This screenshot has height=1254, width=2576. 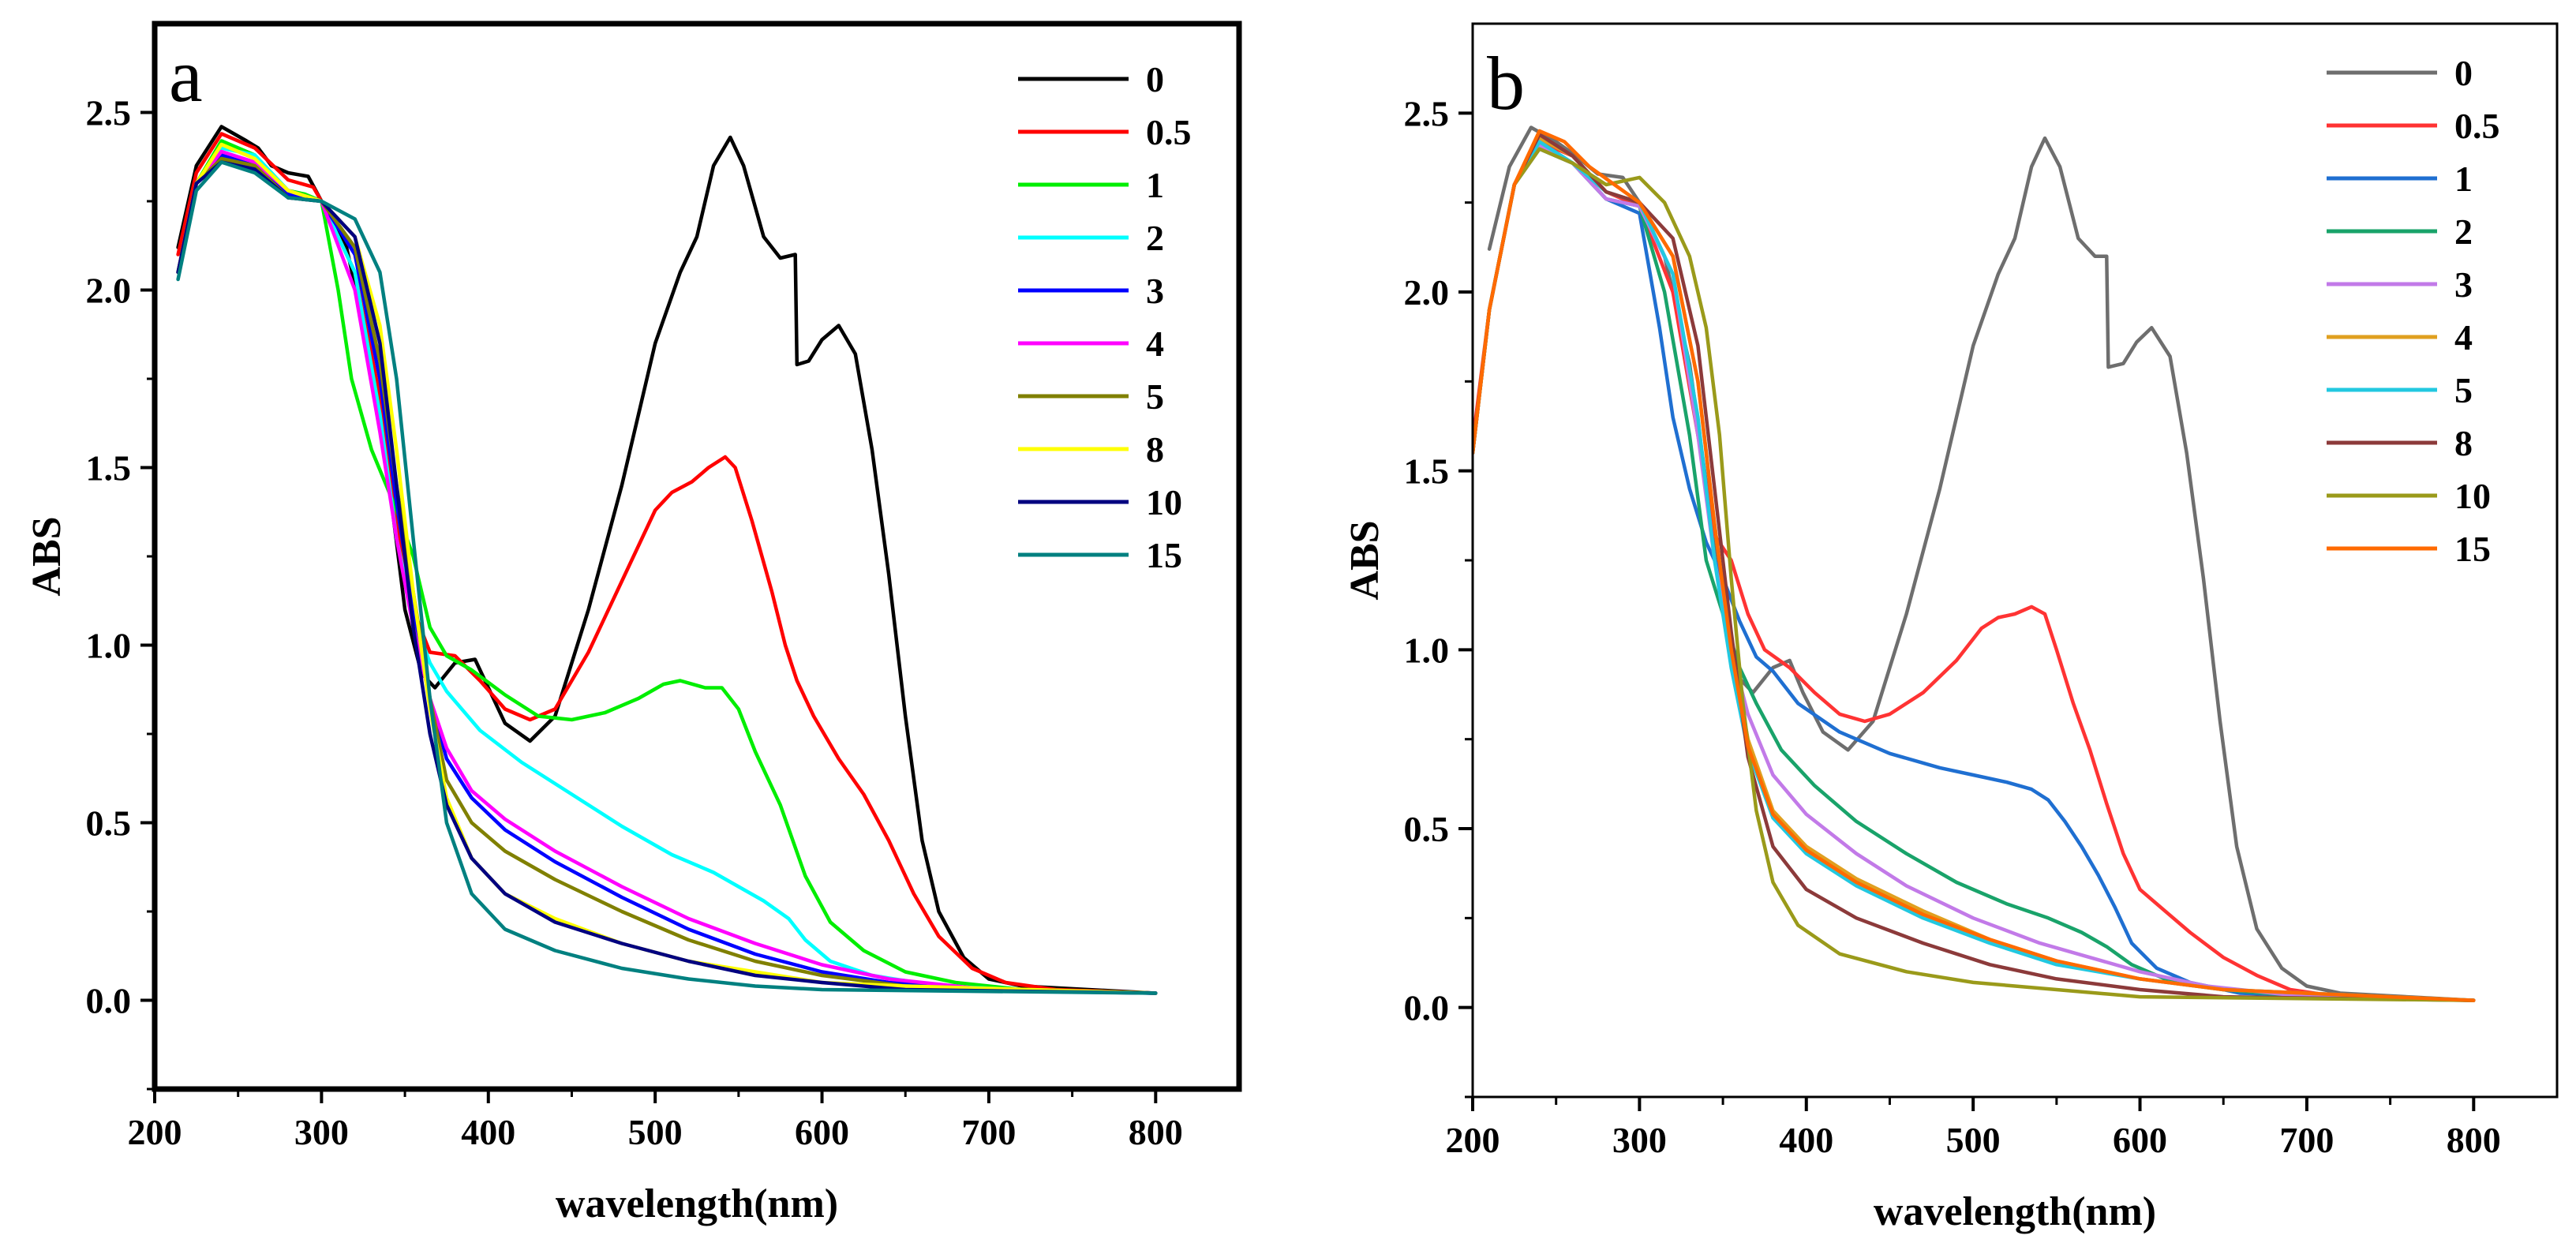 I want to click on panel-b-legend-label-0.5: 0.5, so click(x=2477, y=126).